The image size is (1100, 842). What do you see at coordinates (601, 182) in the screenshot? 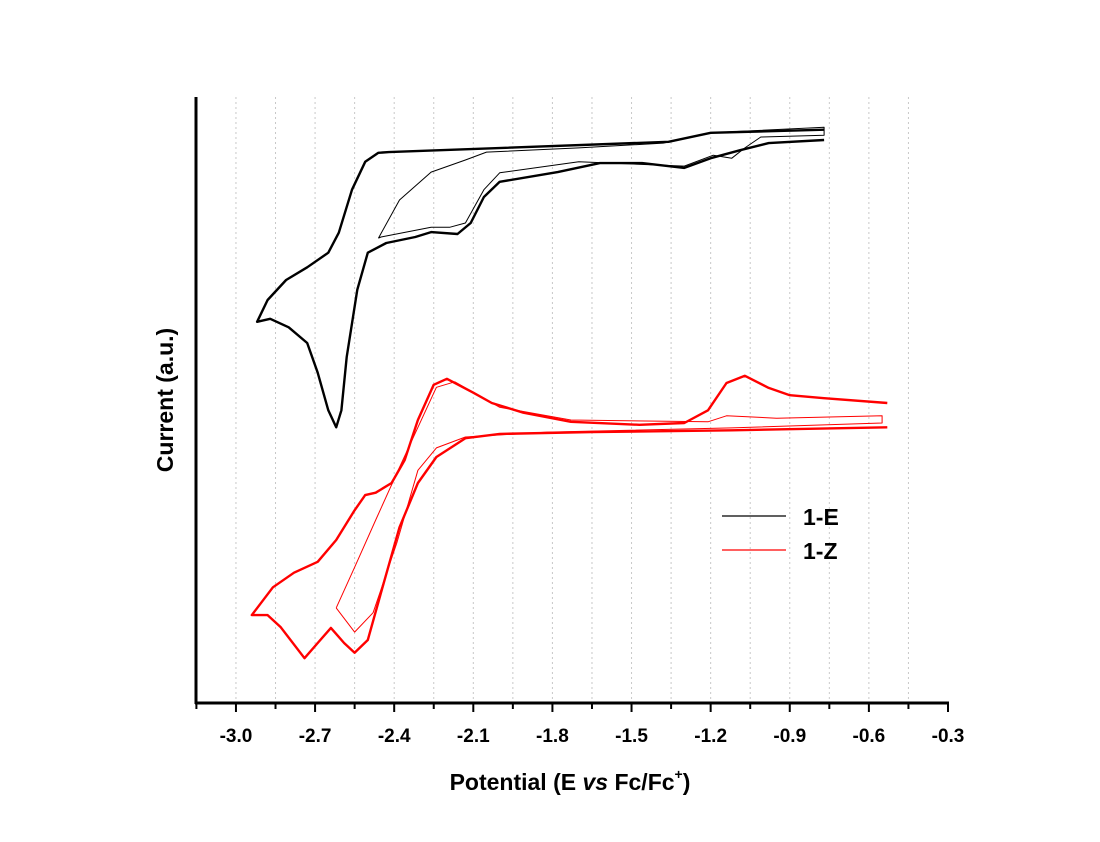
I see `trace-1-e-thin` at bounding box center [601, 182].